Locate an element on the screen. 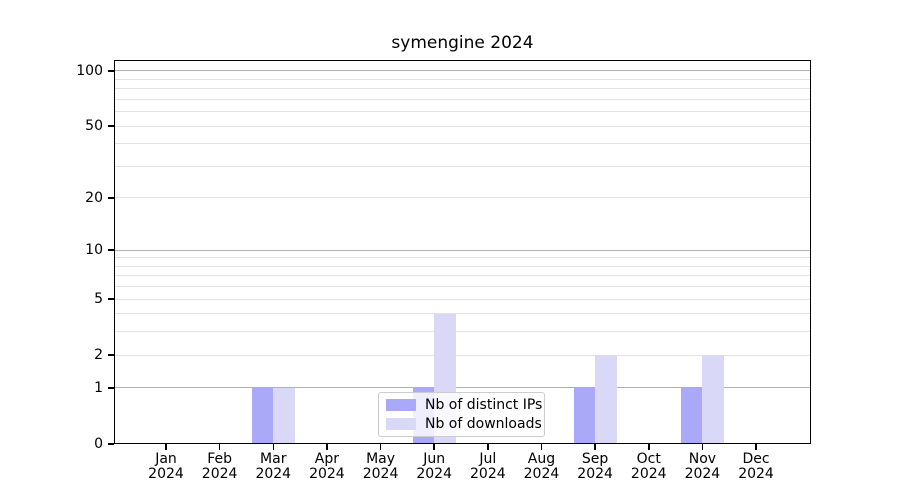 The height and width of the screenshot is (500, 900). y-tick-label: 50 is located at coordinates (94, 126).